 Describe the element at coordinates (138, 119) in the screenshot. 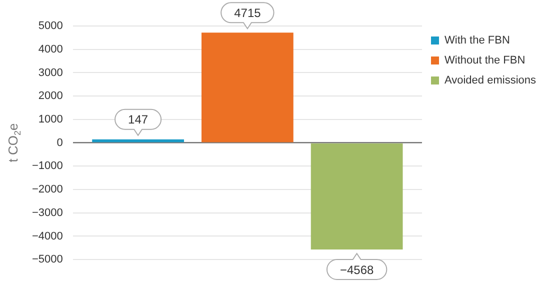

I see `data-label: 147` at that location.